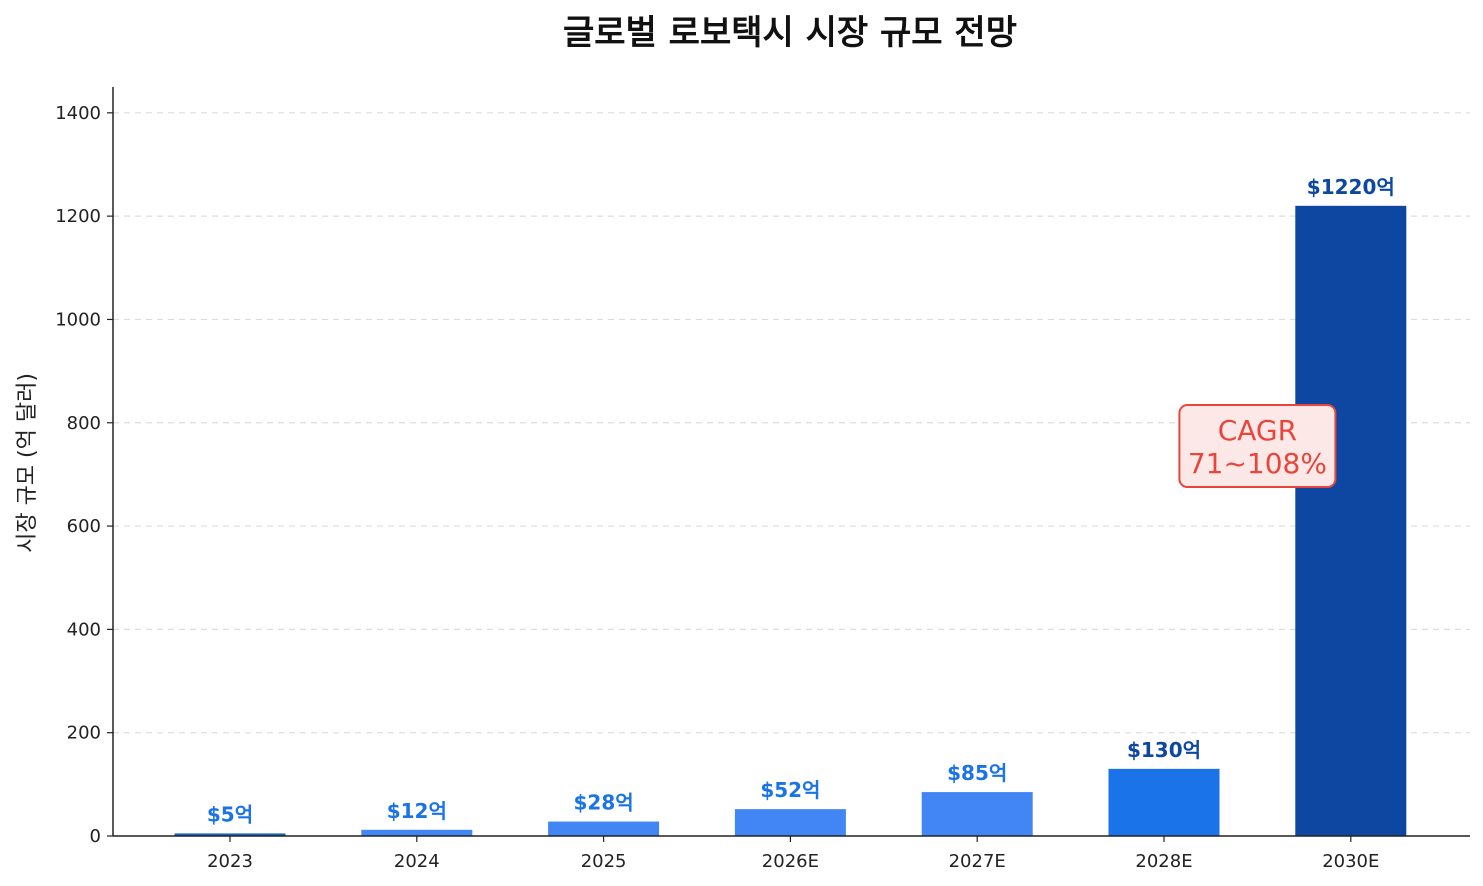  What do you see at coordinates (977, 773) in the screenshot?
I see `data-label: $85억` at bounding box center [977, 773].